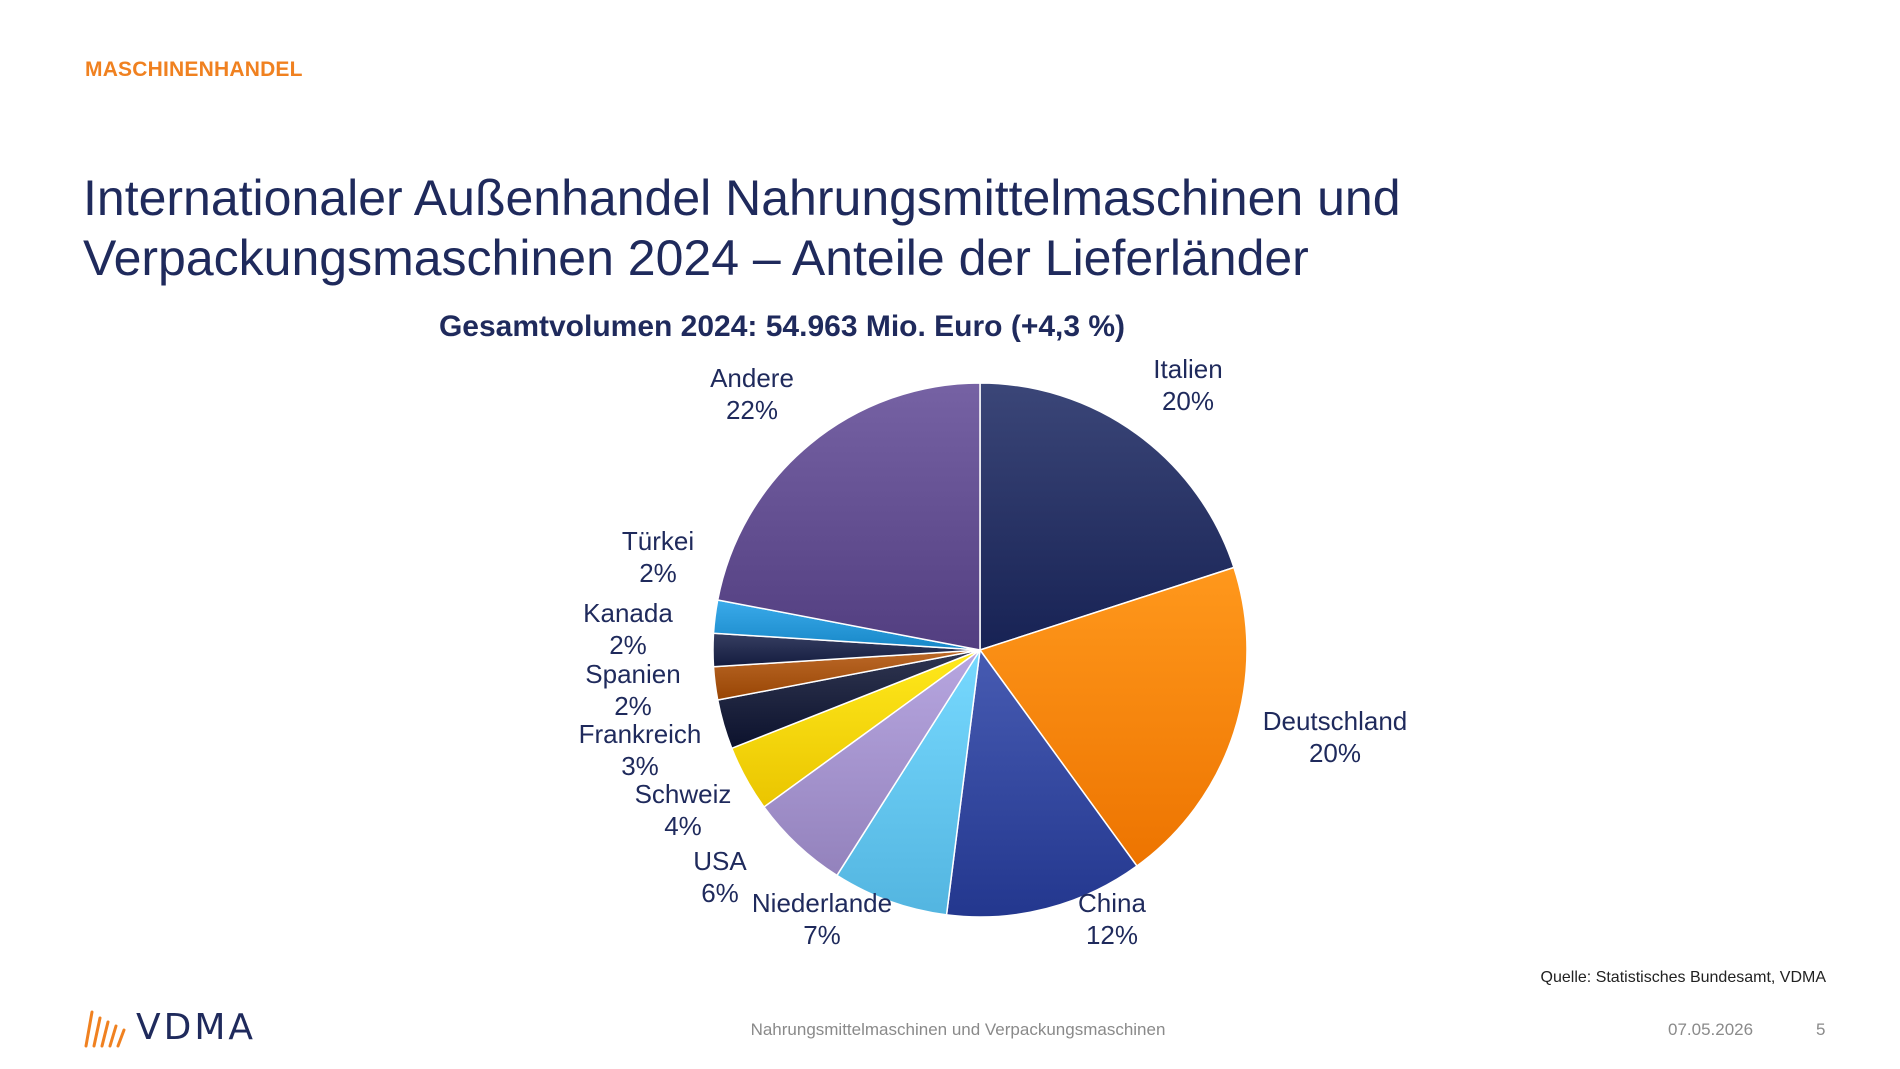 This screenshot has height=1069, width=1900. Describe the element at coordinates (1711, 1029) in the screenshot. I see `footer-date: 07.05.2026` at that location.